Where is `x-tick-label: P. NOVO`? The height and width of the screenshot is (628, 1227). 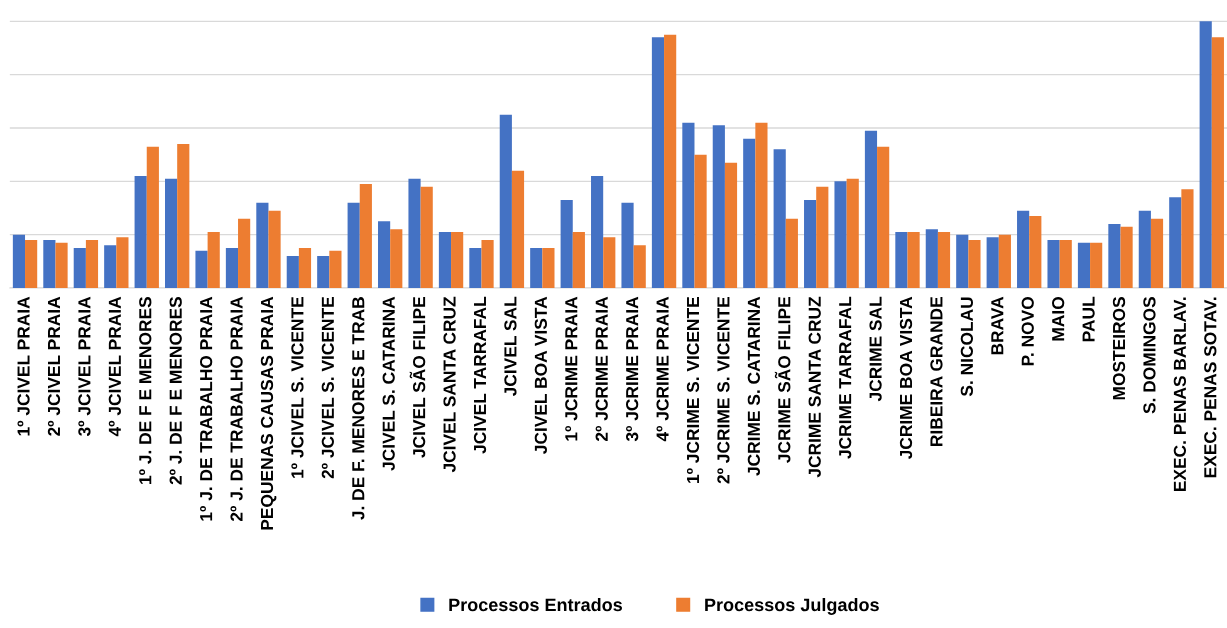
x-tick-label: P. NOVO is located at coordinates (1027, 331).